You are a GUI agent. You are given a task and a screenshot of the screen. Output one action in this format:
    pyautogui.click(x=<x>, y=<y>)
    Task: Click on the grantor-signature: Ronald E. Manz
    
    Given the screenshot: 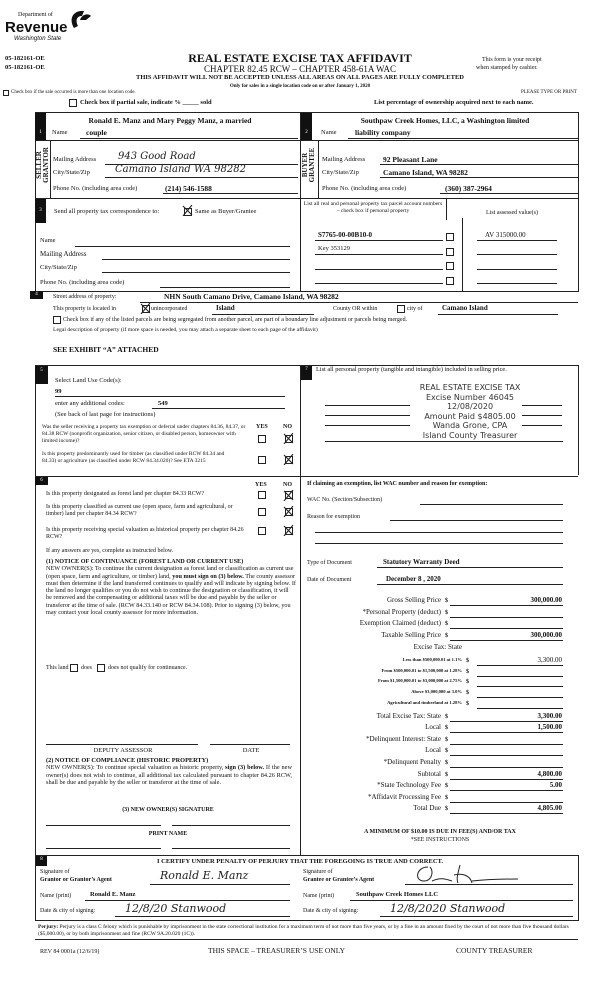 What is the action you would take?
    pyautogui.click(x=204, y=875)
    